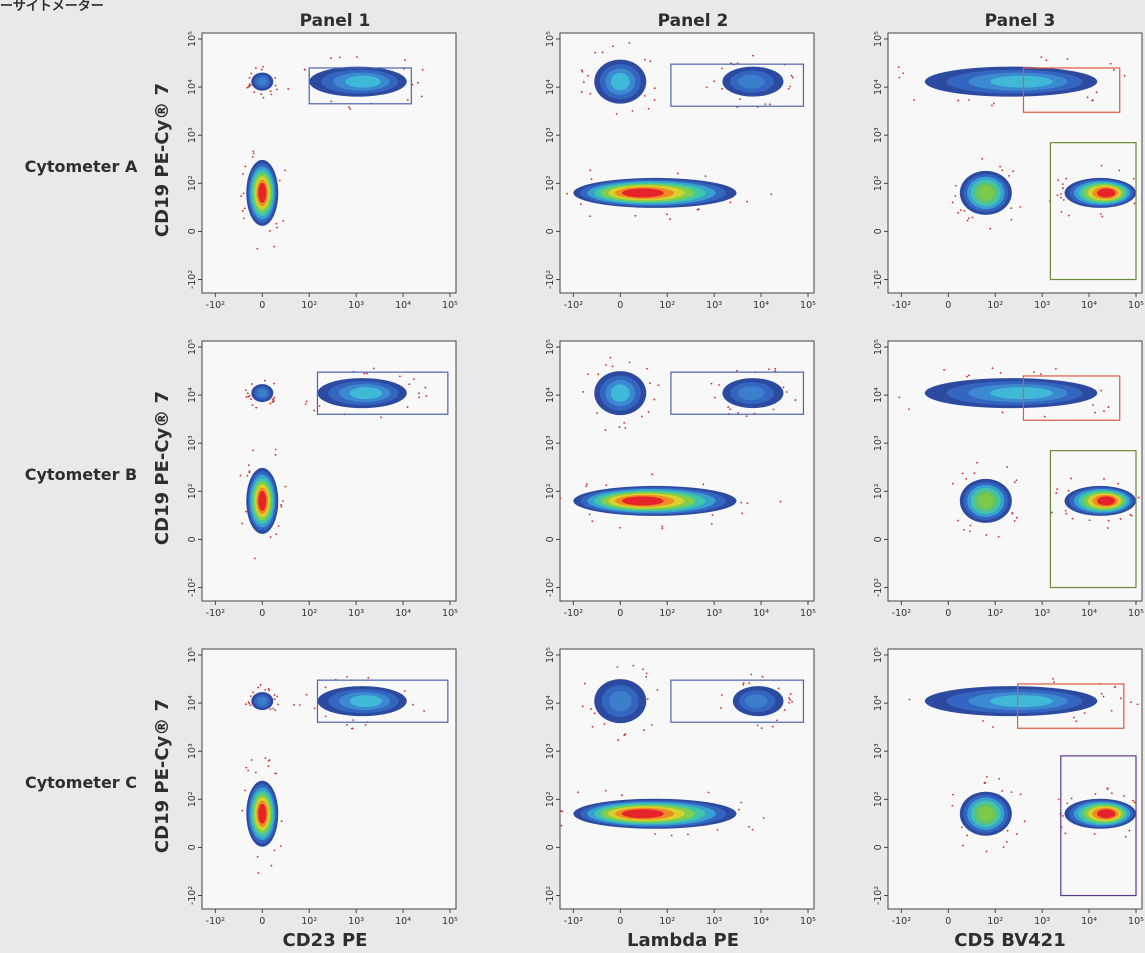 Image resolution: width=1145 pixels, height=953 pixels. Describe the element at coordinates (192, 231) in the screenshot. I see `y-tick-label: 0` at that location.